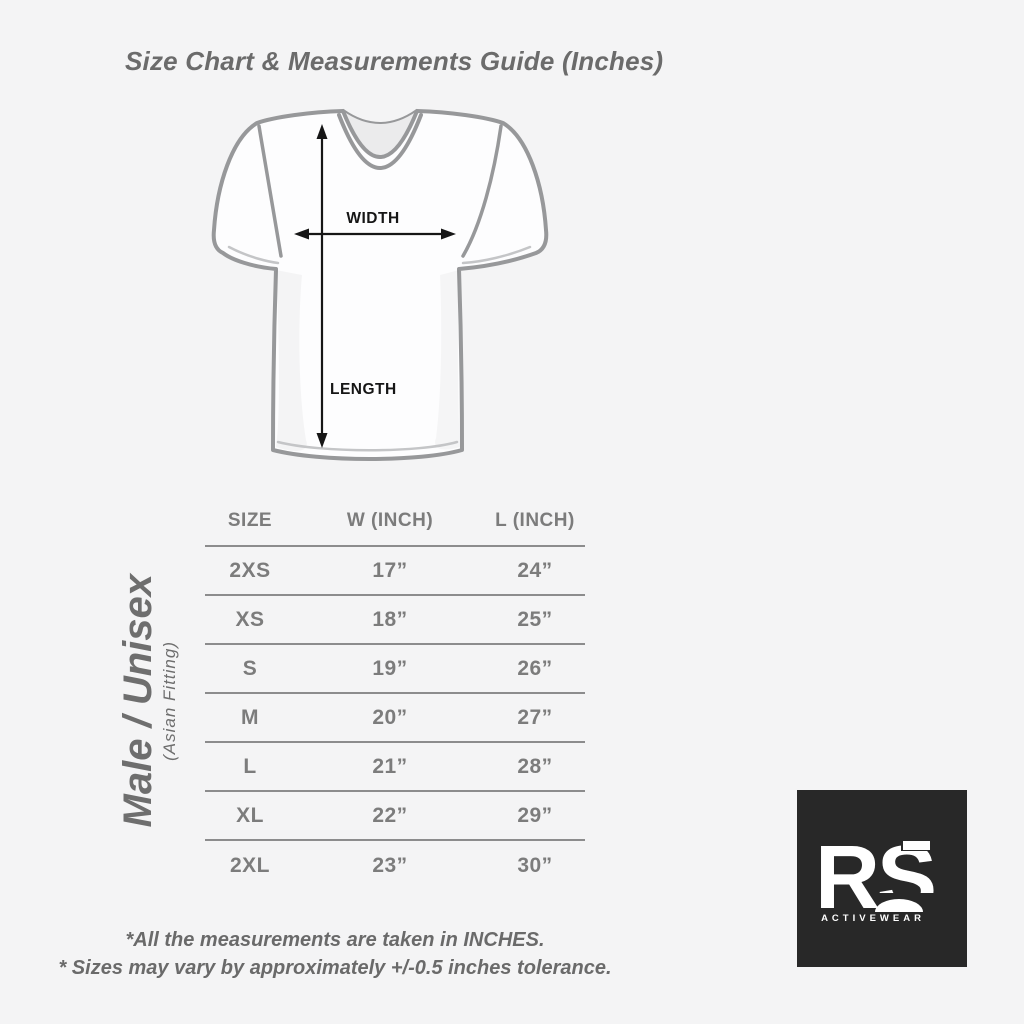 The image size is (1024, 1024). What do you see at coordinates (535, 717) in the screenshot?
I see `length-value: 27”` at bounding box center [535, 717].